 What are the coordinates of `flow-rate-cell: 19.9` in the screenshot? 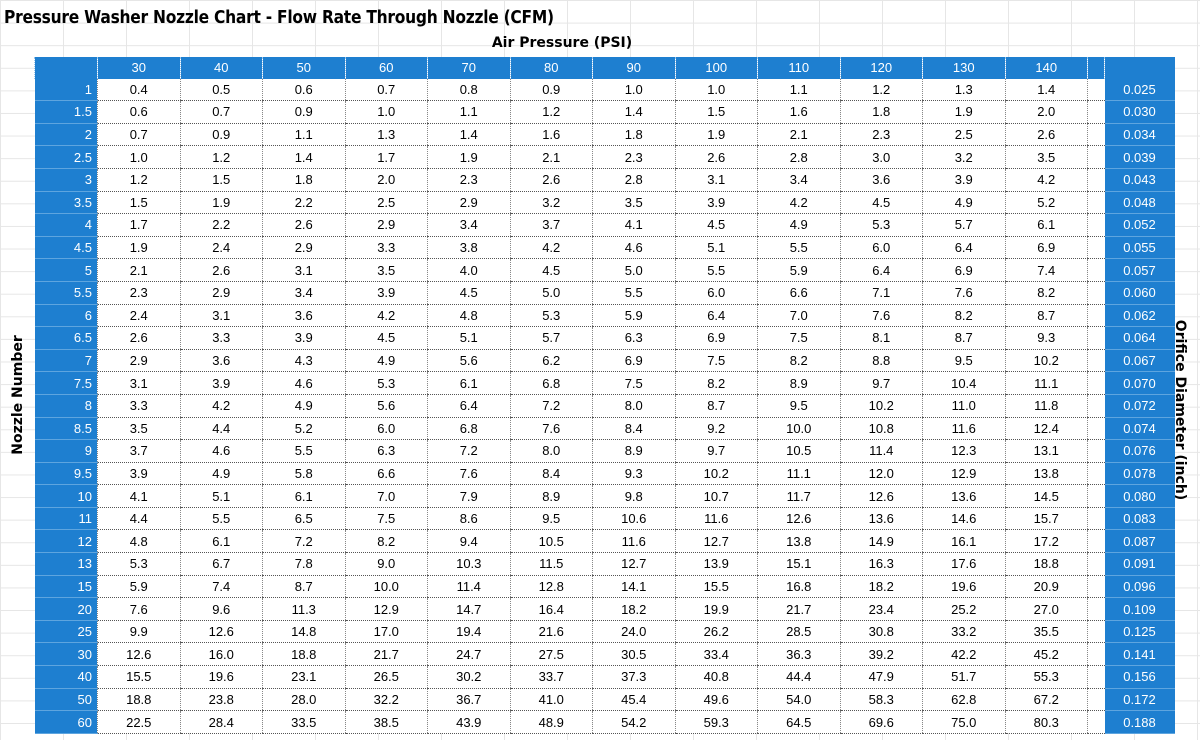 It's located at (716, 609).